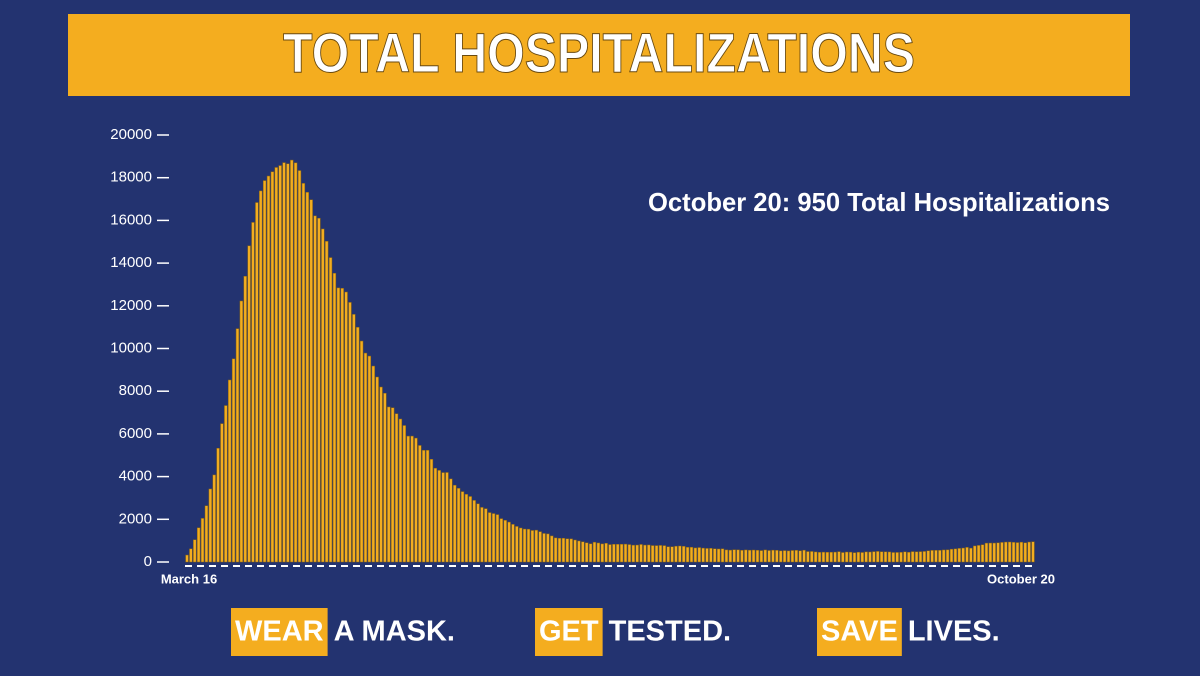  What do you see at coordinates (954, 632) in the screenshot?
I see `slogan-text: LIVES.` at bounding box center [954, 632].